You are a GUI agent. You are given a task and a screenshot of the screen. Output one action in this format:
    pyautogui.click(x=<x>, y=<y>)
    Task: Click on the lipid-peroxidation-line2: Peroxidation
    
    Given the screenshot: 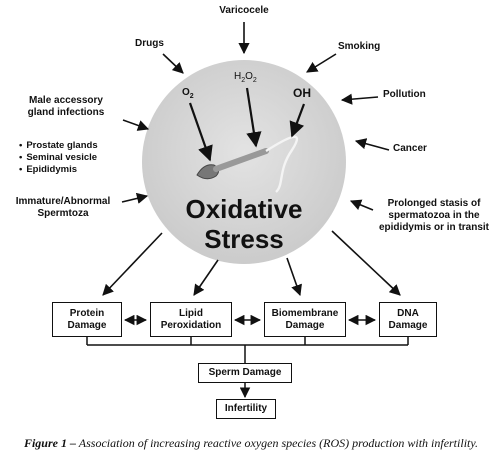 What is the action you would take?
    pyautogui.click(x=191, y=325)
    